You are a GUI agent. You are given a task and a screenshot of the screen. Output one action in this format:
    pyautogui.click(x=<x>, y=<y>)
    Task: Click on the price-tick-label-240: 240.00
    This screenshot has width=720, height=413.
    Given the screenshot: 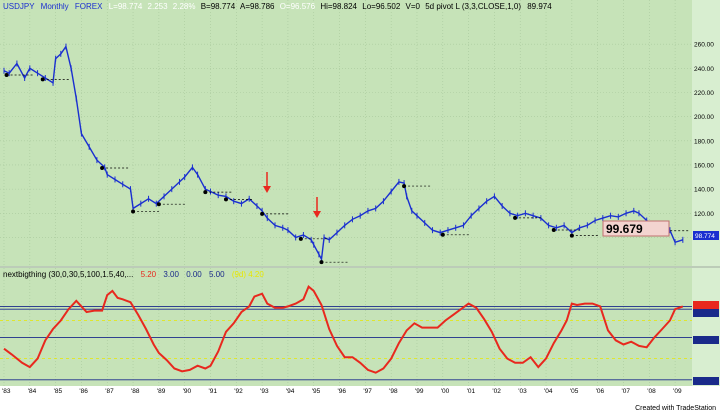 What is the action you would take?
    pyautogui.click(x=704, y=69)
    